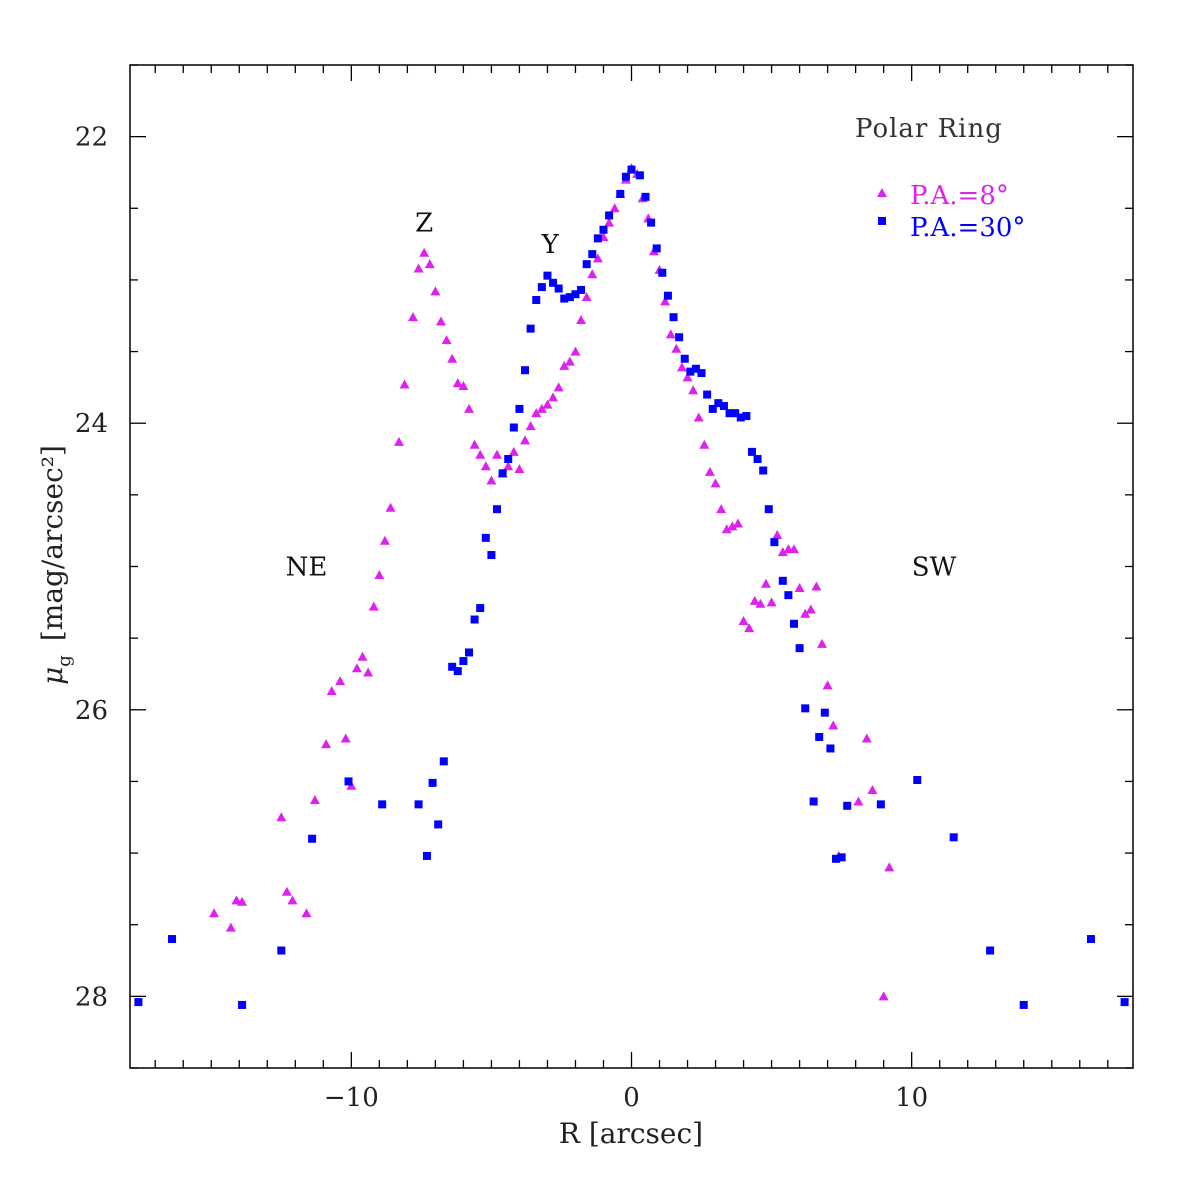 This screenshot has width=1195, height=1195. What do you see at coordinates (91, 711) in the screenshot?
I see `y-tick-label: 26` at bounding box center [91, 711].